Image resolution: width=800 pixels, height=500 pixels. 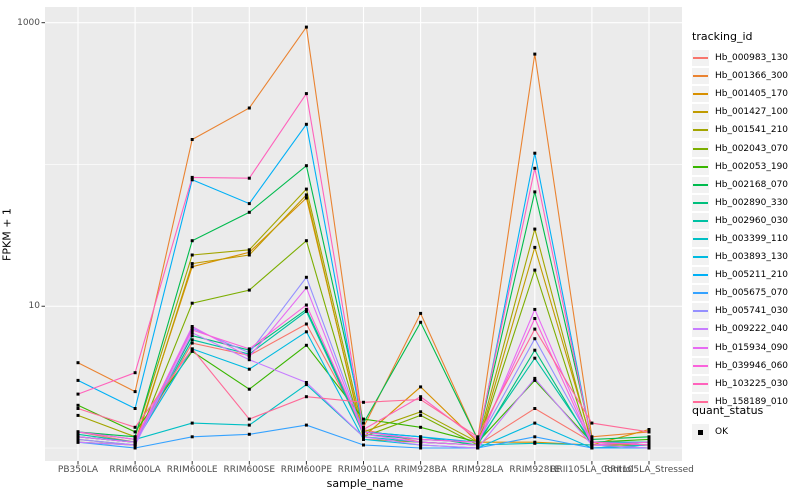 I want to click on legend-label: Hb_005675_070, so click(x=752, y=293).